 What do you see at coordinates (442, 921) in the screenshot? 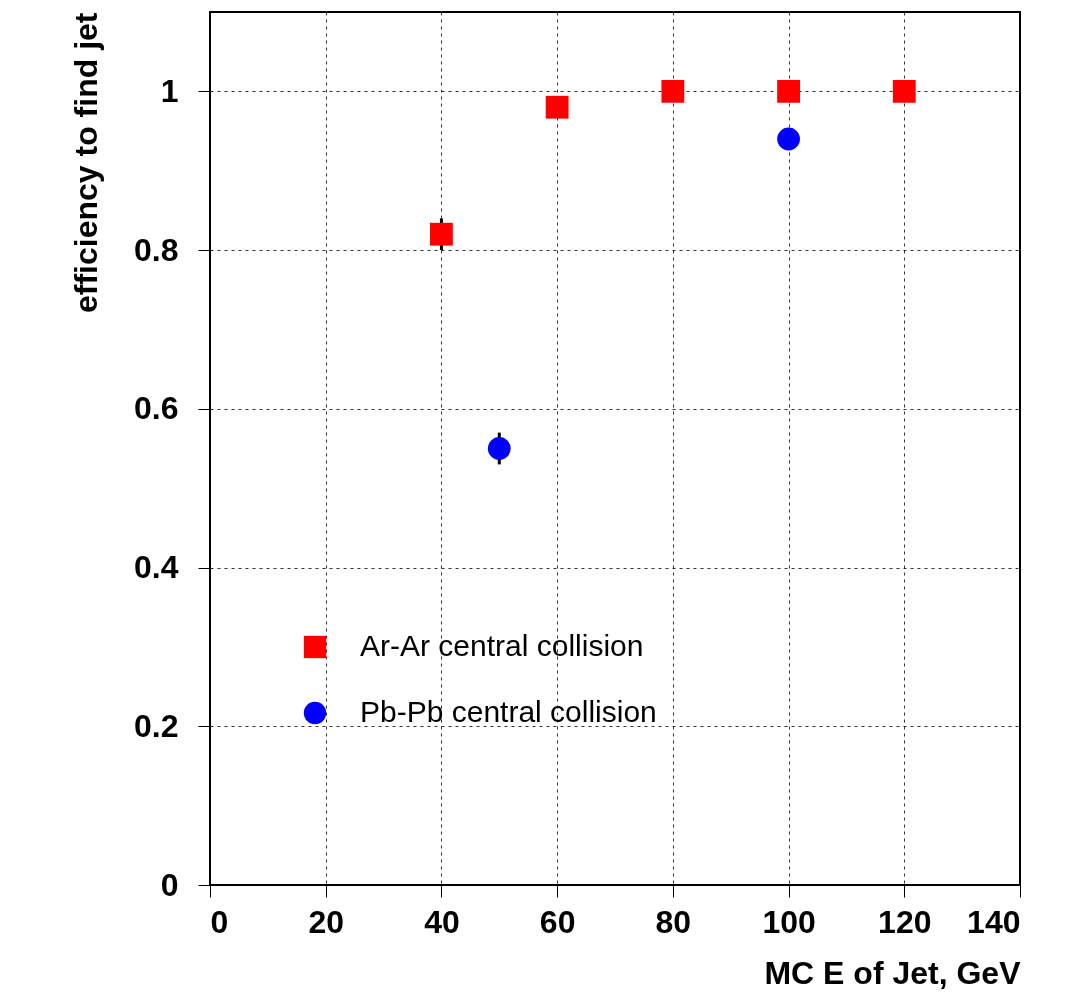
I see `x-tick-label: 40` at bounding box center [442, 921].